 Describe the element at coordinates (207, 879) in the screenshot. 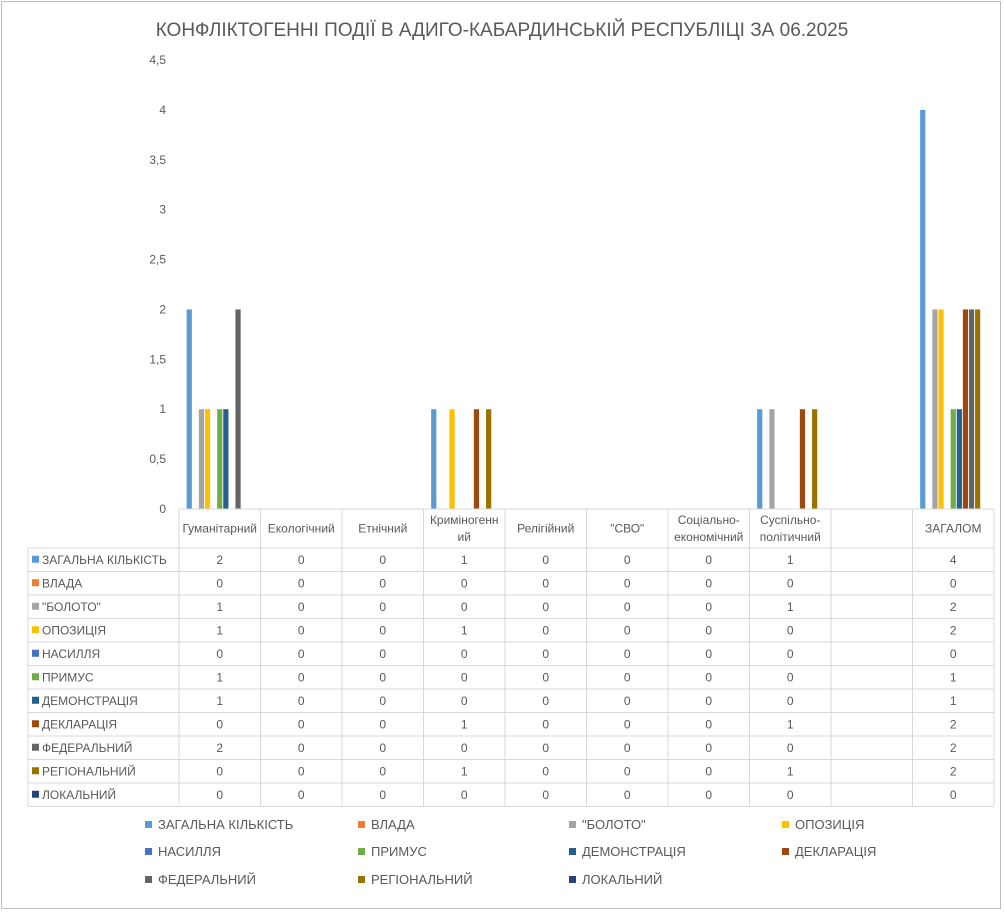

I see `legend-label: ФЕДЕРАЛЬНИЙ` at that location.